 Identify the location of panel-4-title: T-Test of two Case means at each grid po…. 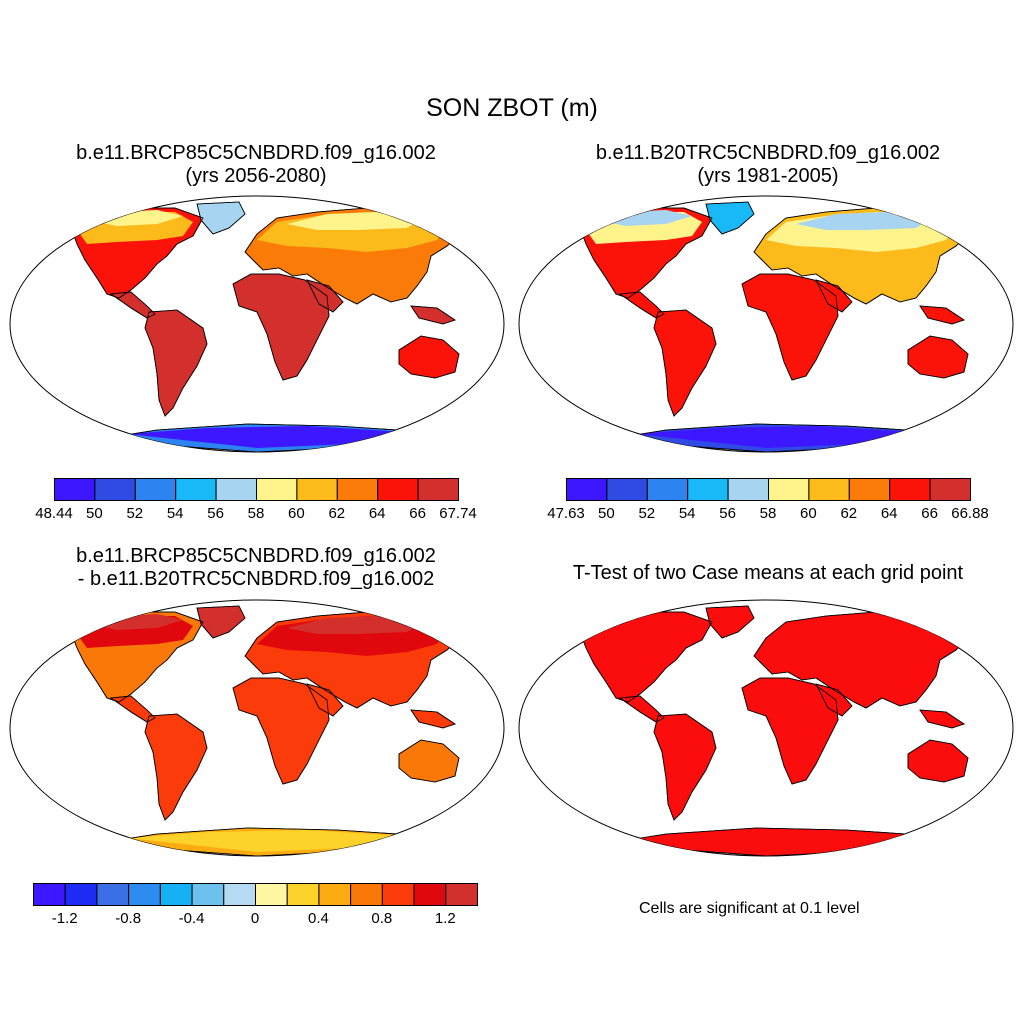
(768, 573).